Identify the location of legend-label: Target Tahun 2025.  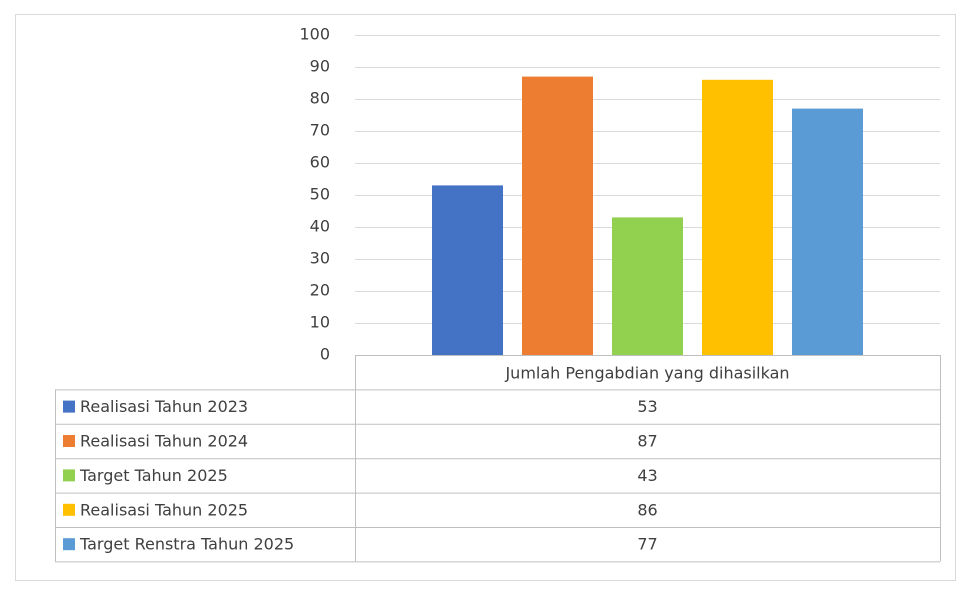
(153, 475).